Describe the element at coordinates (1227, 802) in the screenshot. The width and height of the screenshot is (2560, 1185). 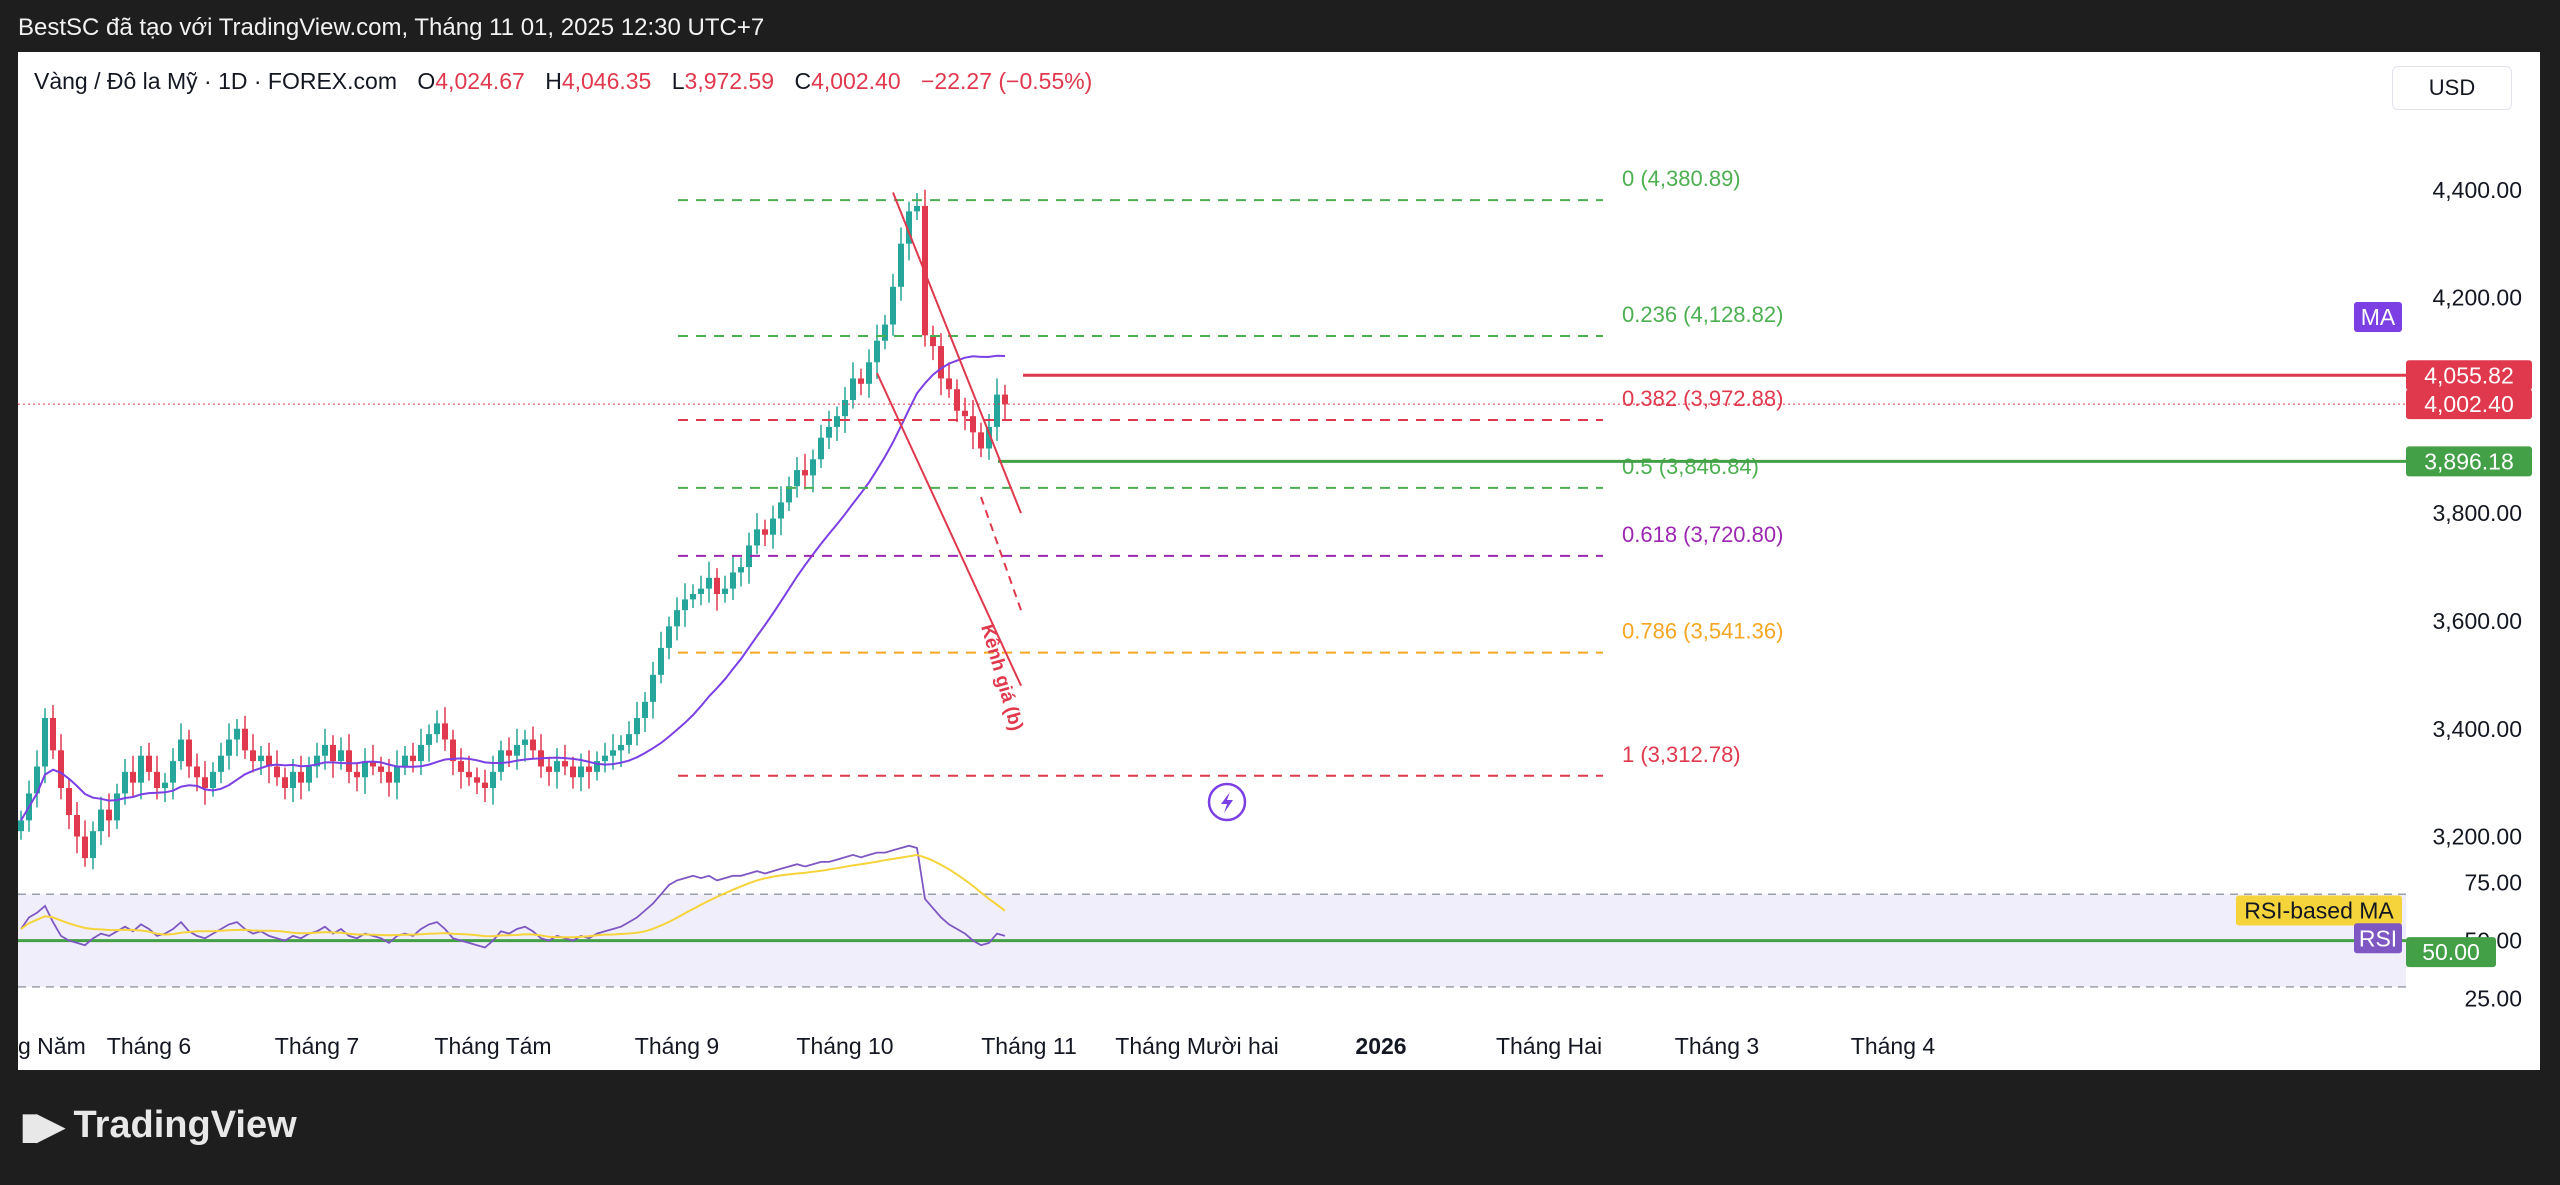
I see `lightning-icon-glyph` at that location.